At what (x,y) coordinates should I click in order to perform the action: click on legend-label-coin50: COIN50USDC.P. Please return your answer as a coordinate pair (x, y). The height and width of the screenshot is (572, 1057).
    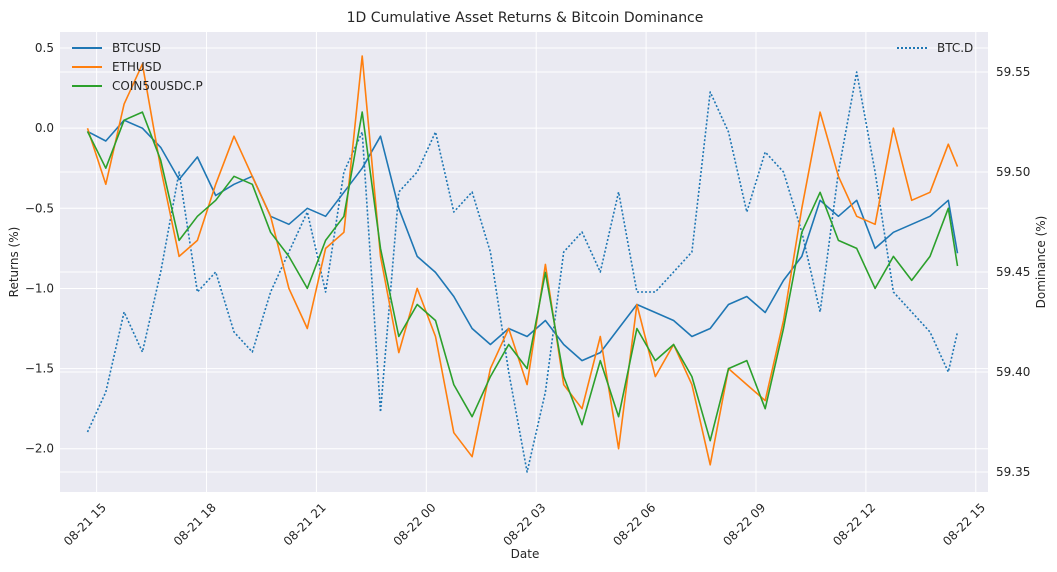
    Looking at the image, I should click on (157, 86).